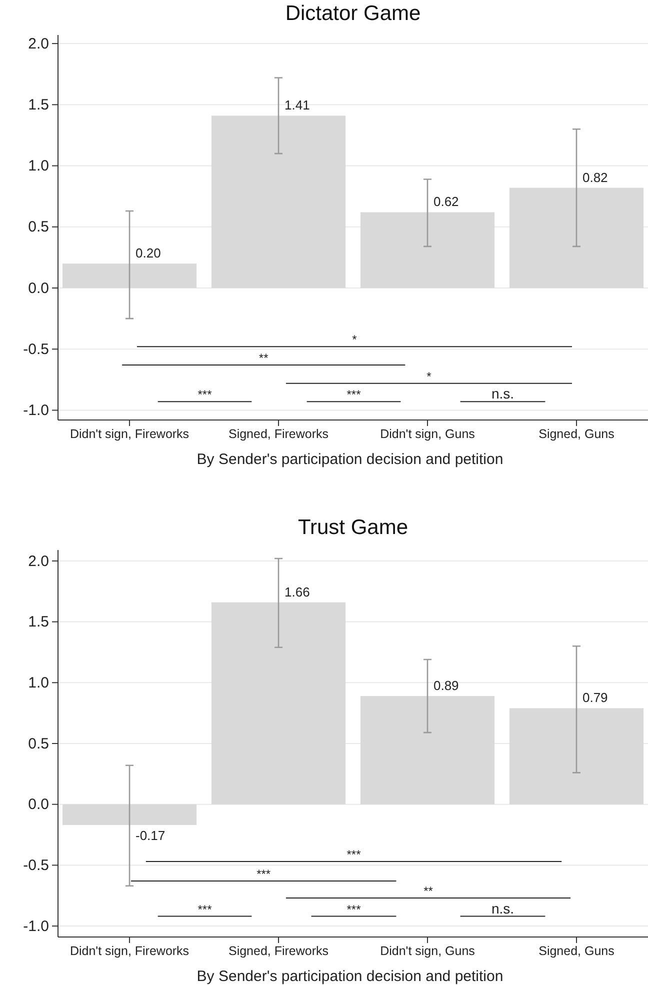 This screenshot has height=985, width=648. I want to click on data-label: 1.66, so click(297, 592).